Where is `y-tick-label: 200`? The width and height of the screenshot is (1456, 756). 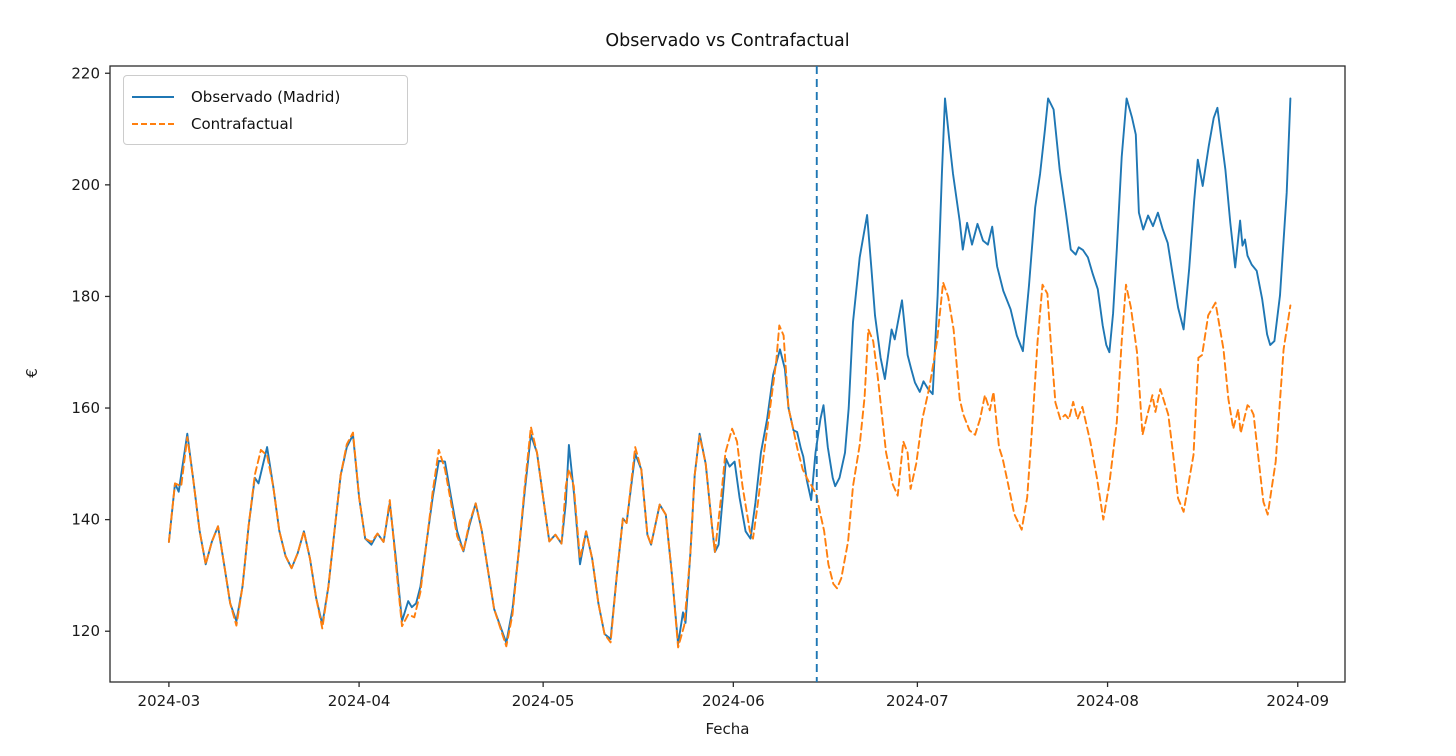
y-tick-label: 200 is located at coordinates (85, 185).